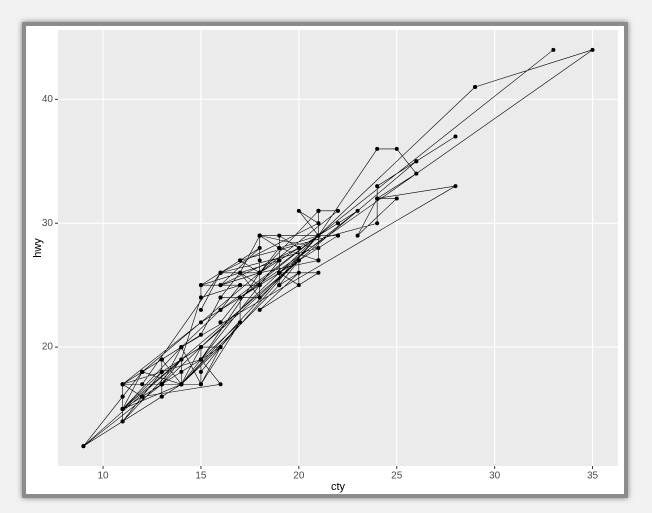 This screenshot has height=513, width=652. What do you see at coordinates (299, 476) in the screenshot?
I see `x-tick-label: 20` at bounding box center [299, 476].